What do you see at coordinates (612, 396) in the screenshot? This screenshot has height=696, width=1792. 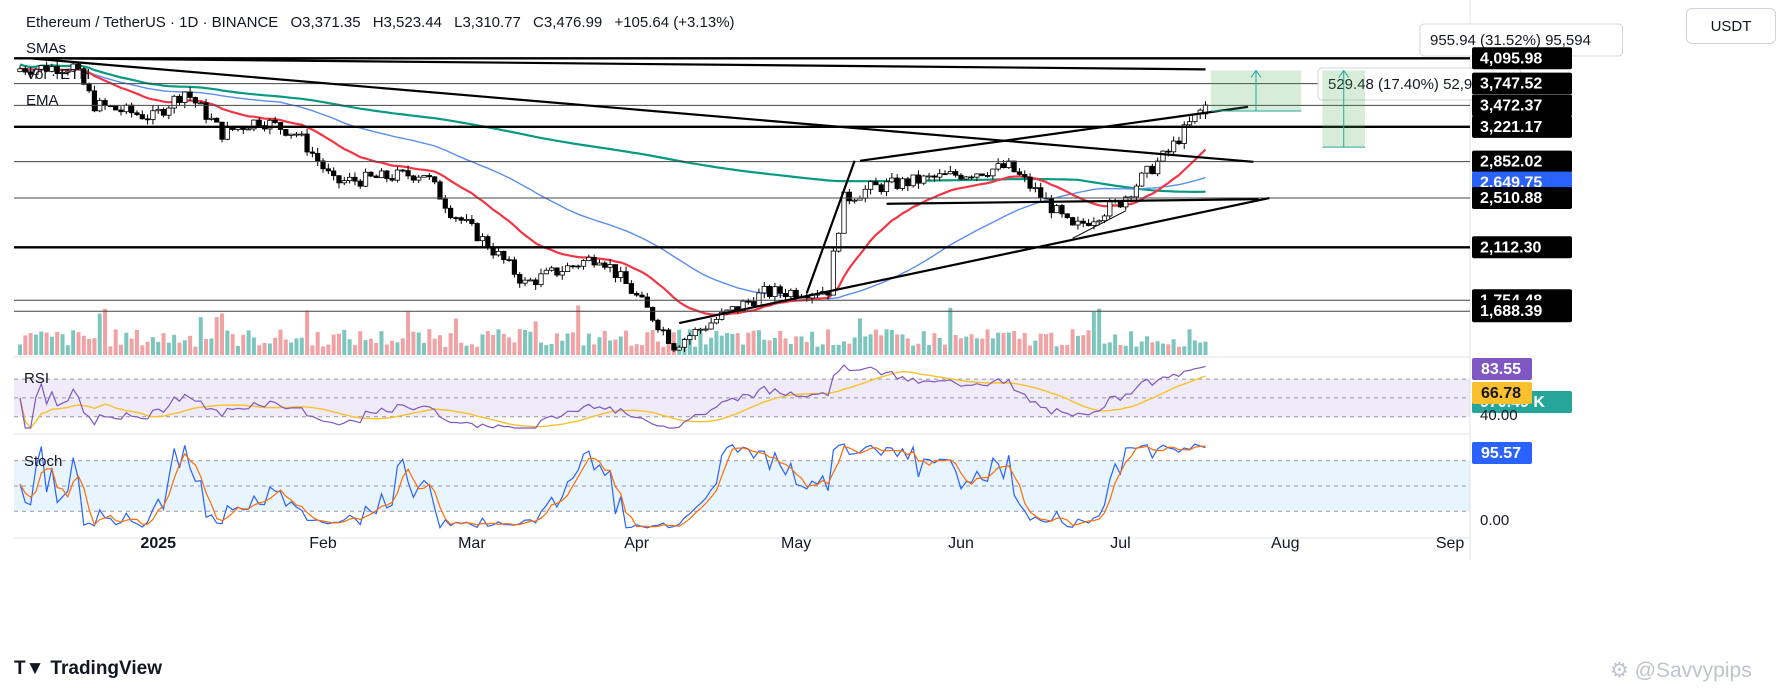 I see `rsi-line` at bounding box center [612, 396].